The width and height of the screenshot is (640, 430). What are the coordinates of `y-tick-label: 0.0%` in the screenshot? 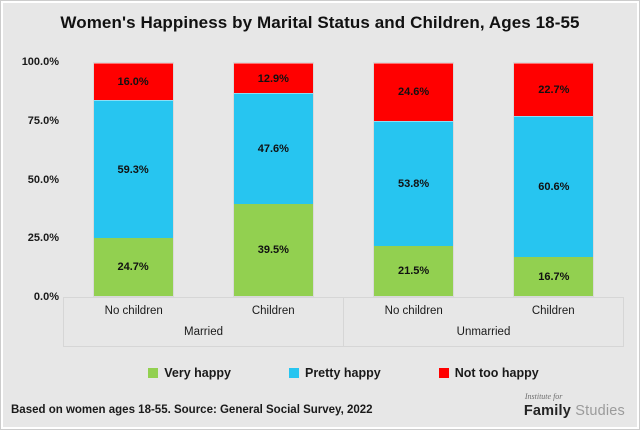 It's located at (46, 297).